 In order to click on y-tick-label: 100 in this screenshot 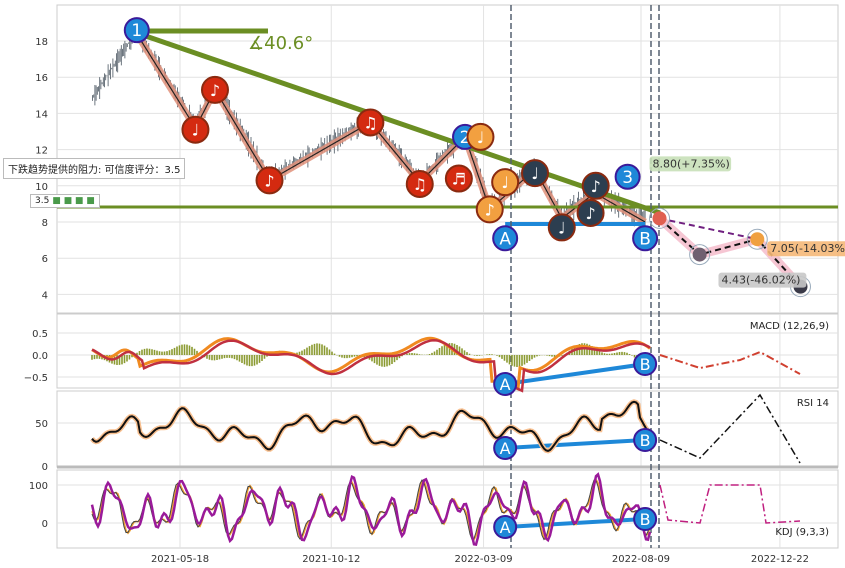, I will do `click(38, 486)`.